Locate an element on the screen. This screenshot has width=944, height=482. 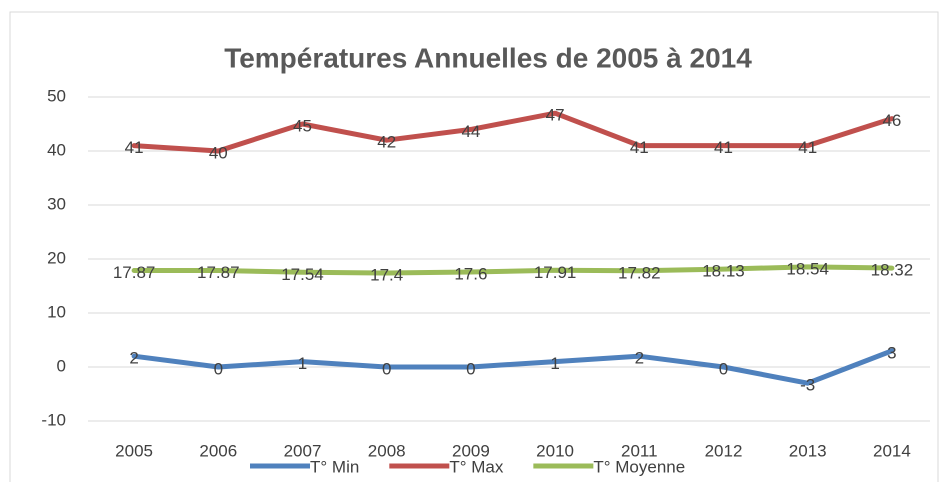
data-label: 18.32 is located at coordinates (892, 270).